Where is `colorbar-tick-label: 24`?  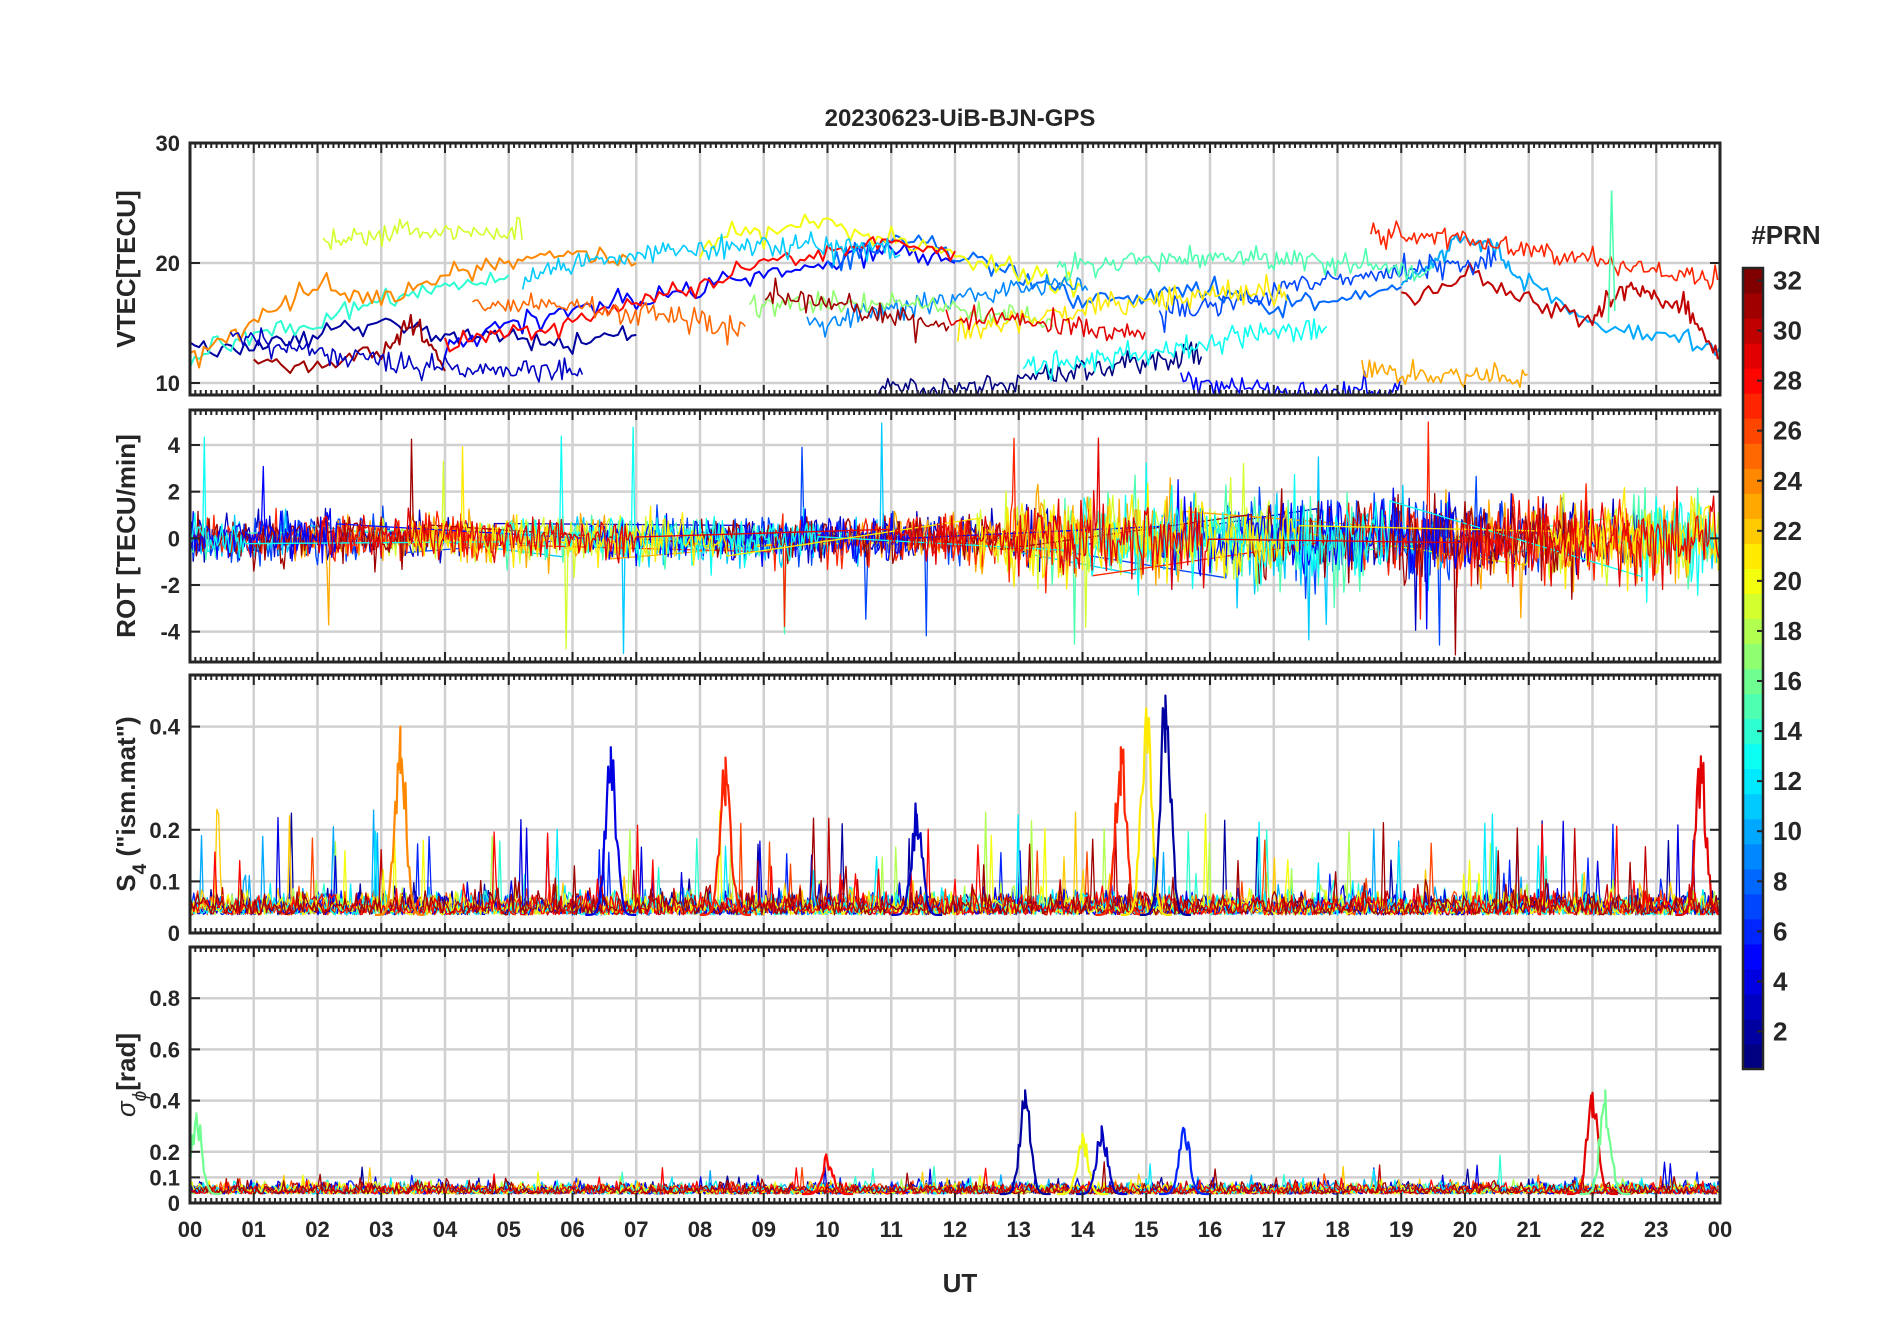 colorbar-tick-label: 24 is located at coordinates (1787, 481).